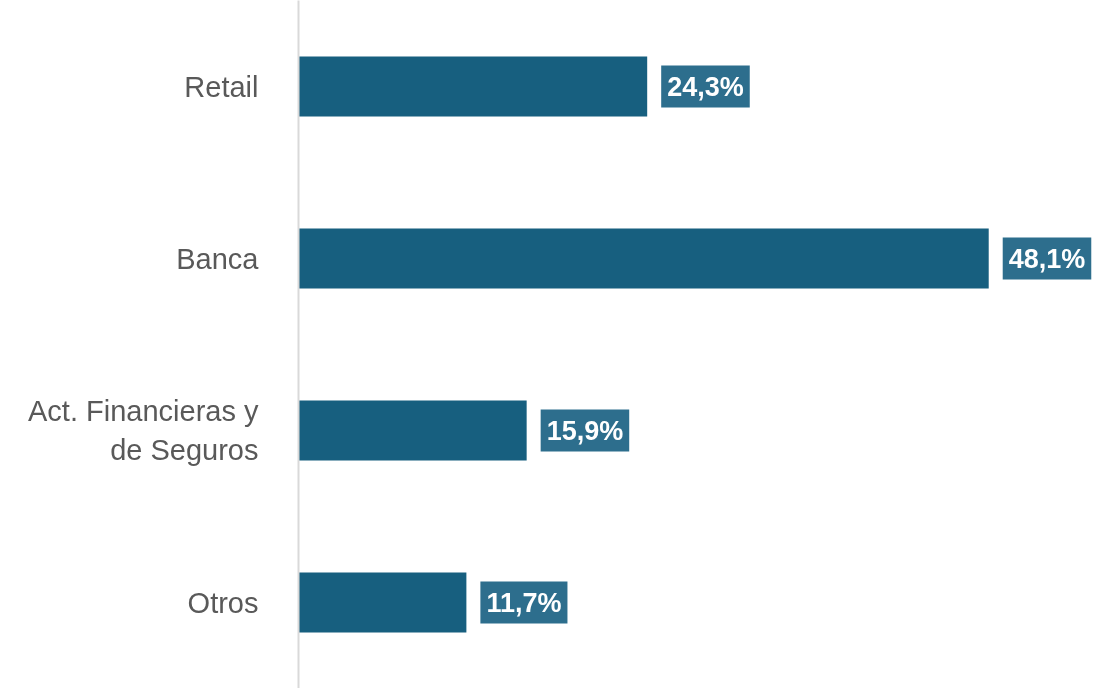  I want to click on data-label: 24,3%, so click(705, 86).